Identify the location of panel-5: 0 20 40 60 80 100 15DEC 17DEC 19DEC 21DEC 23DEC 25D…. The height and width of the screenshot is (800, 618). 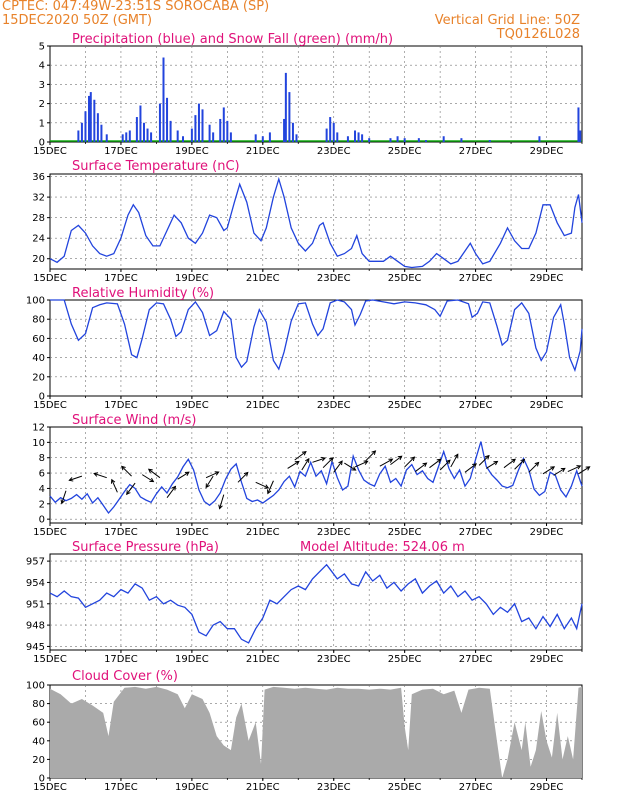
(304, 731).